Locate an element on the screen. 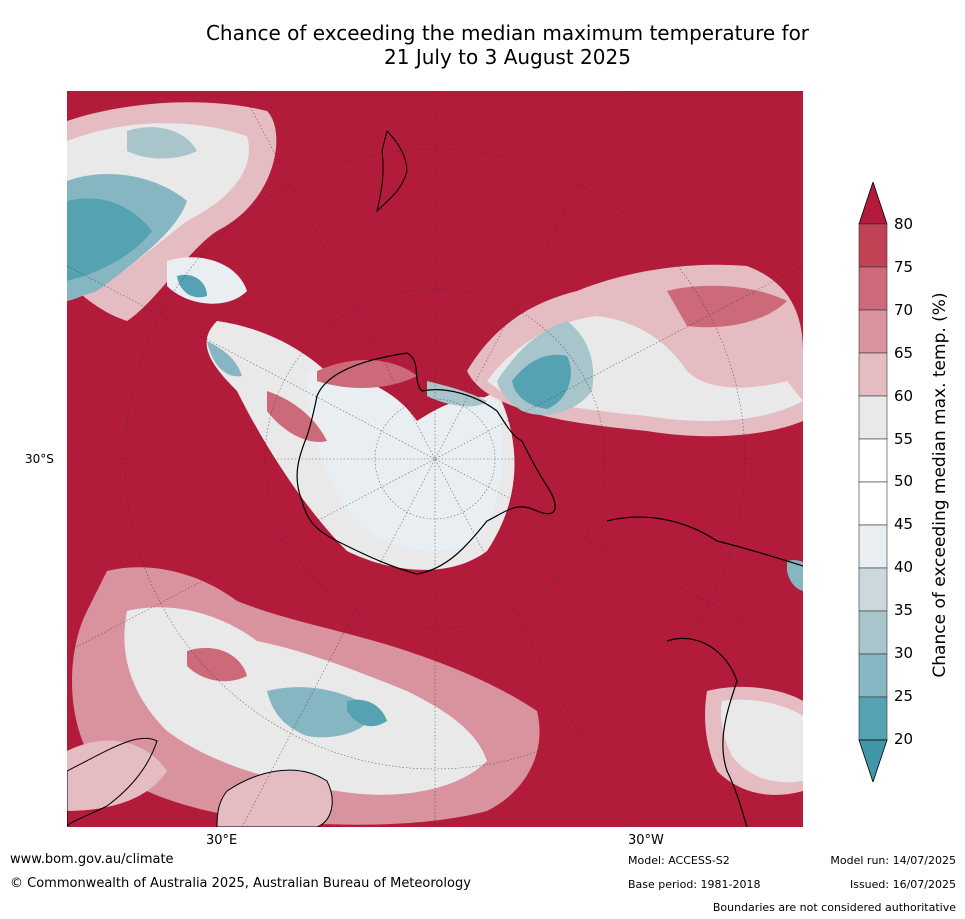  colorbar-tick-35: 35 is located at coordinates (904, 610).